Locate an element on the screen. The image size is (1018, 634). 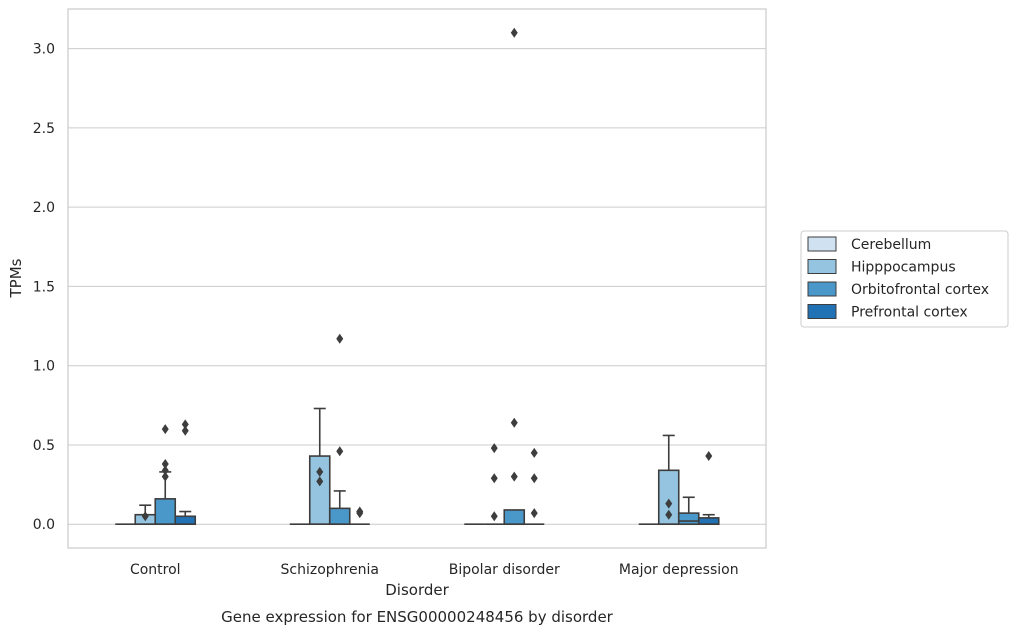
x-tick-label: Major depression is located at coordinates (679, 570).